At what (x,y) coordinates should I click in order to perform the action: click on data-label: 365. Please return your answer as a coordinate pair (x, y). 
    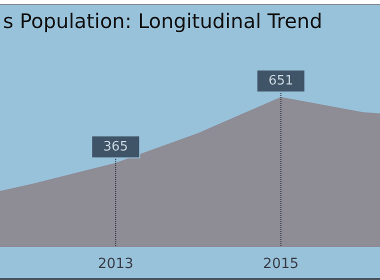
    Looking at the image, I should click on (115, 146).